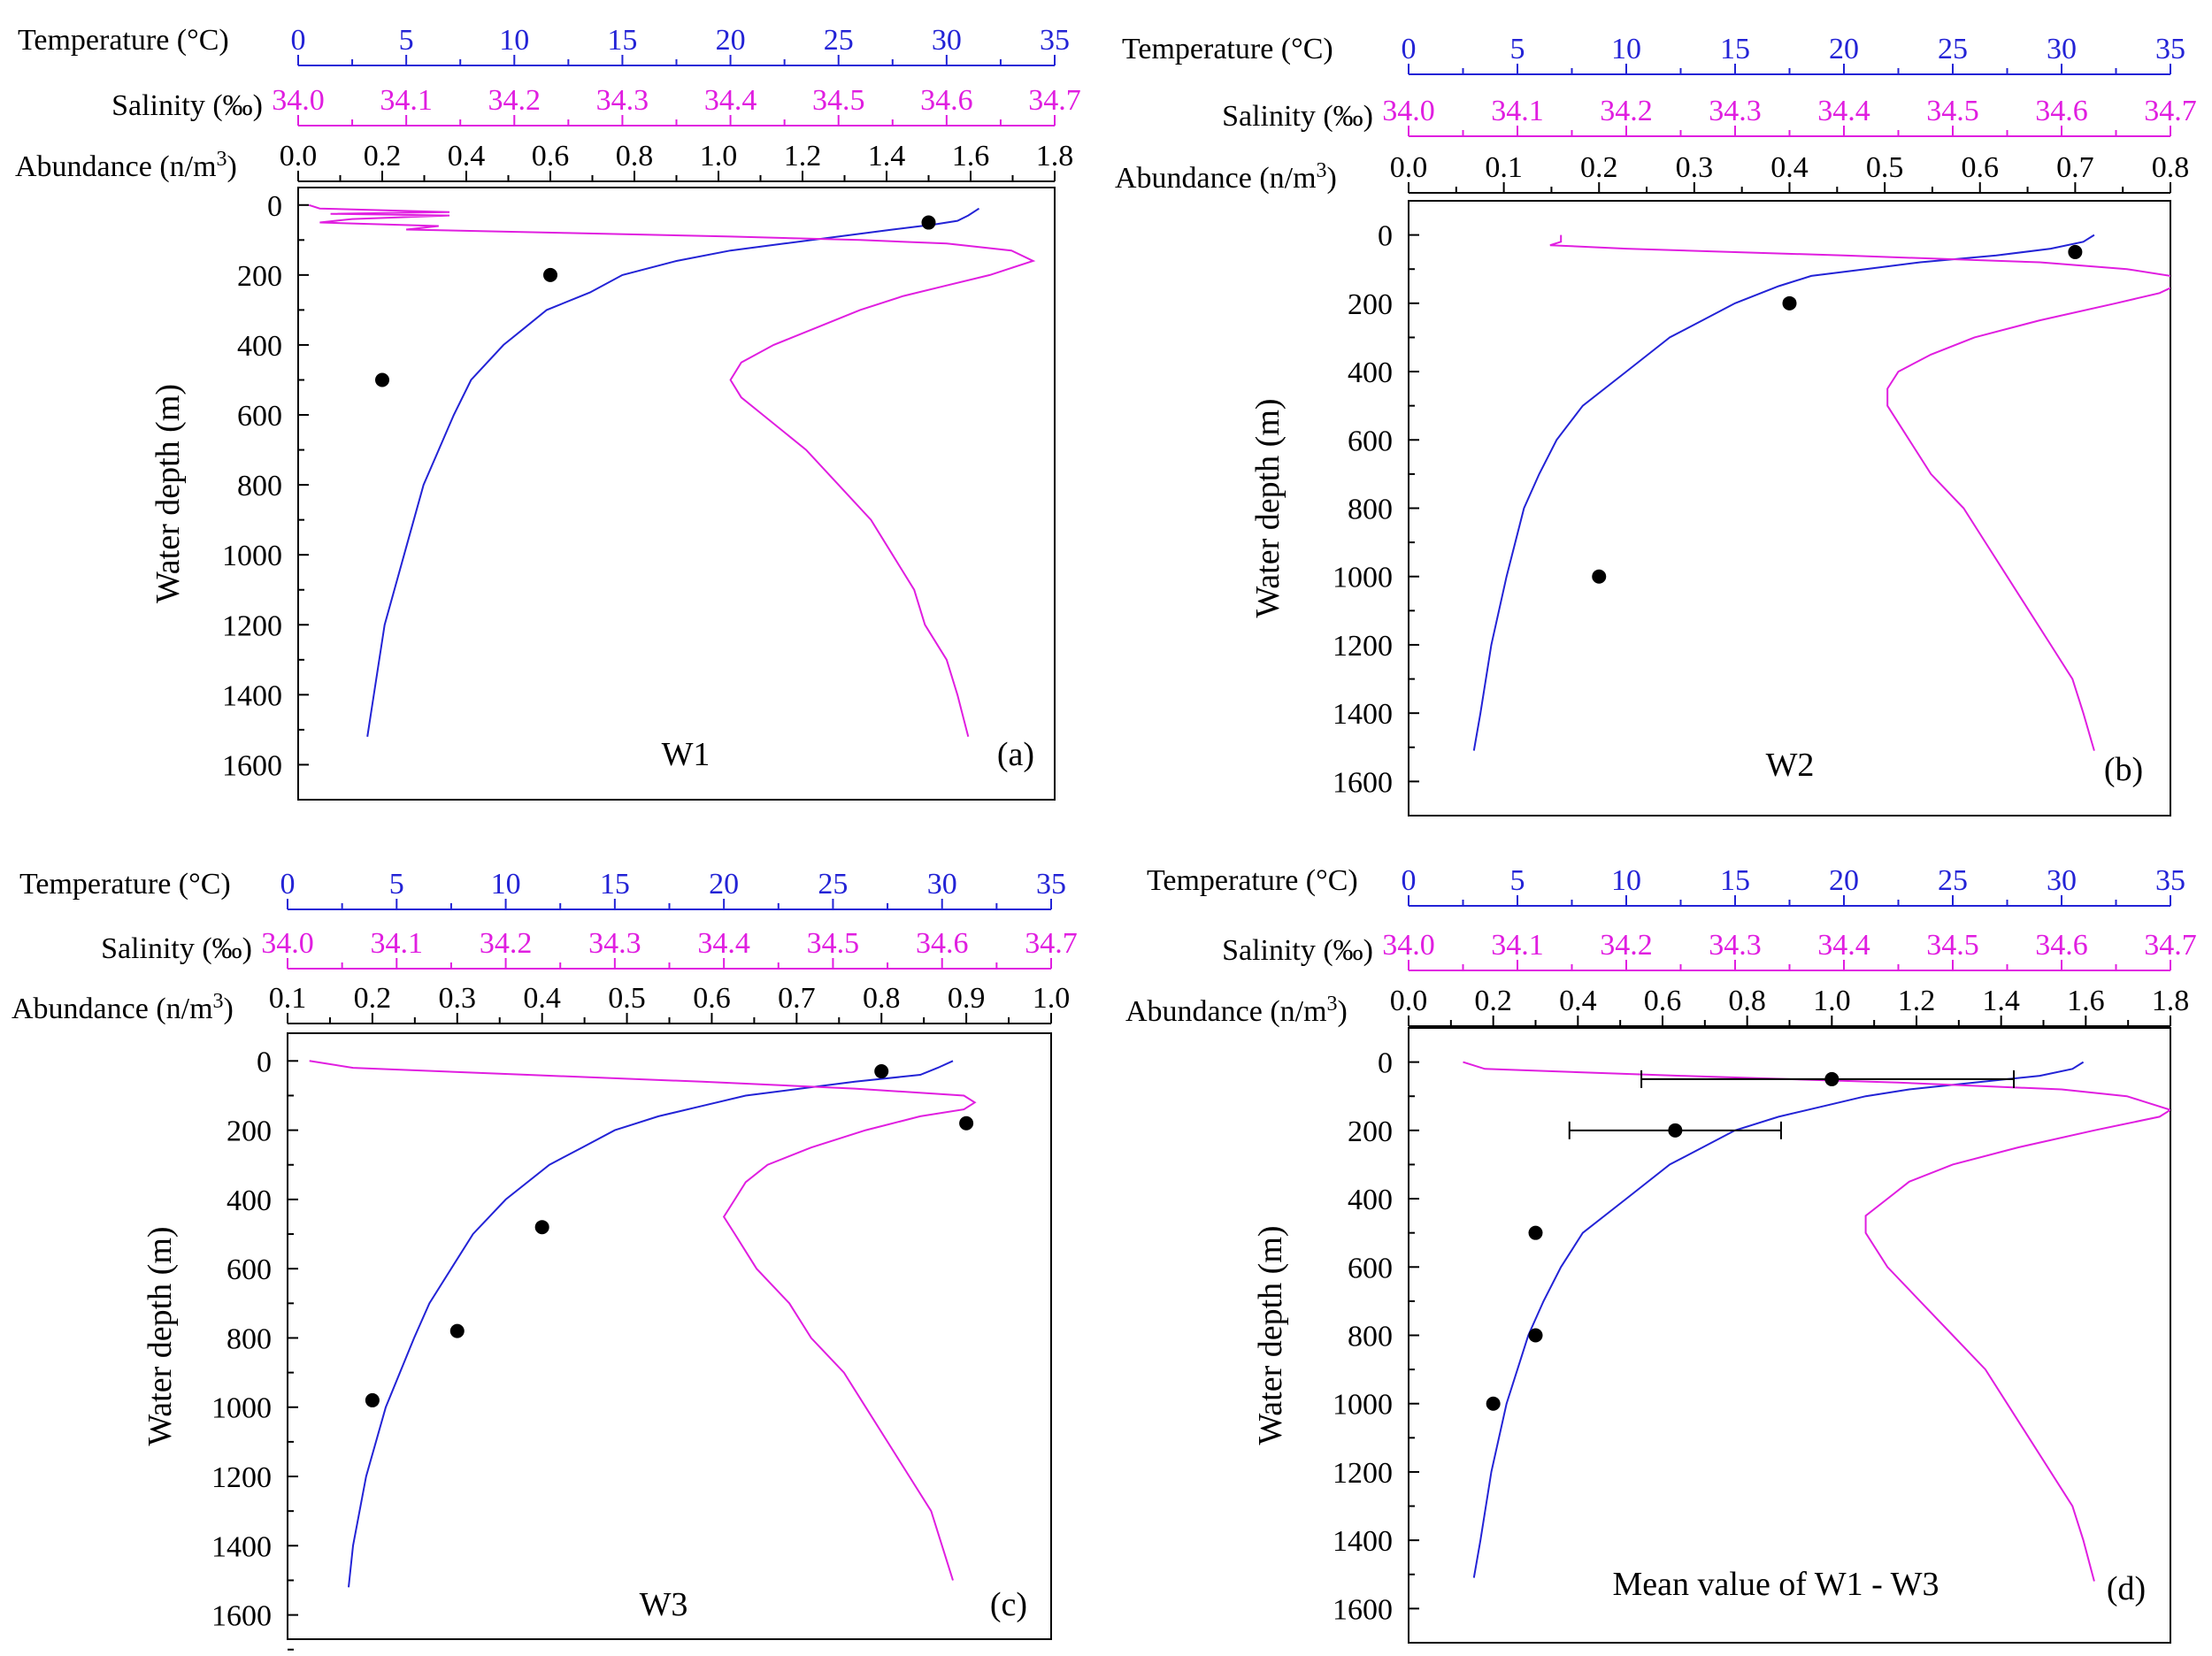 The image size is (2212, 1656). What do you see at coordinates (1776, 1584) in the screenshot?
I see `station-label: Mean value of W1 - W3` at bounding box center [1776, 1584].